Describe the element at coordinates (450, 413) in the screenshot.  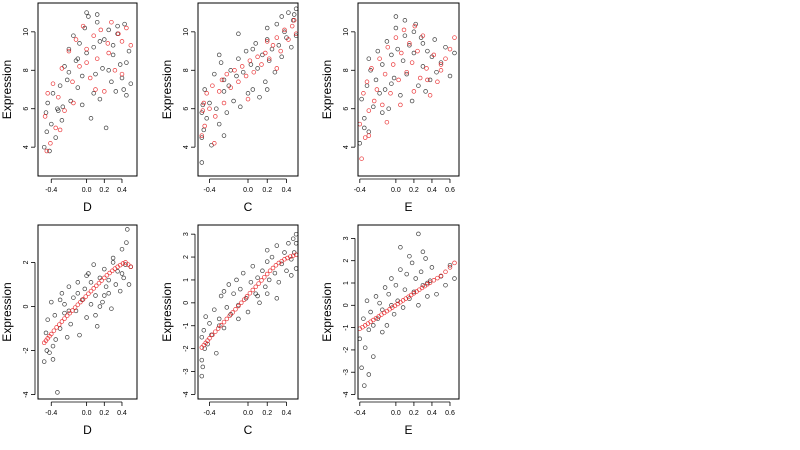
I see `x-tick-label: 0.6` at that location.